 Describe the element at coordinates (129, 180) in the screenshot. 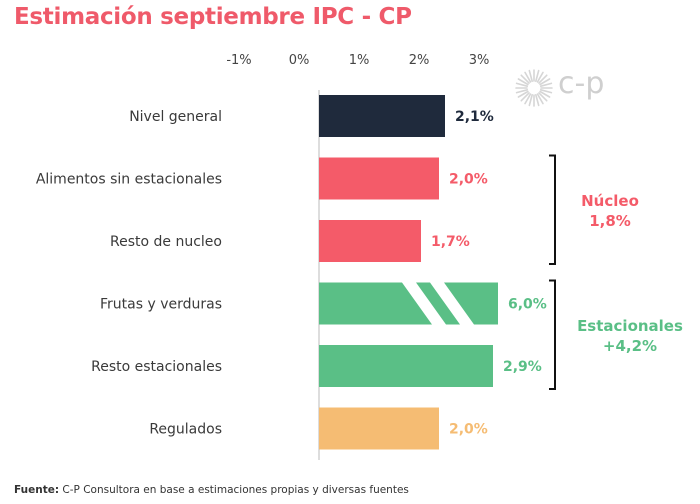

I see `category-label: Alimentos sin estacionales` at that location.